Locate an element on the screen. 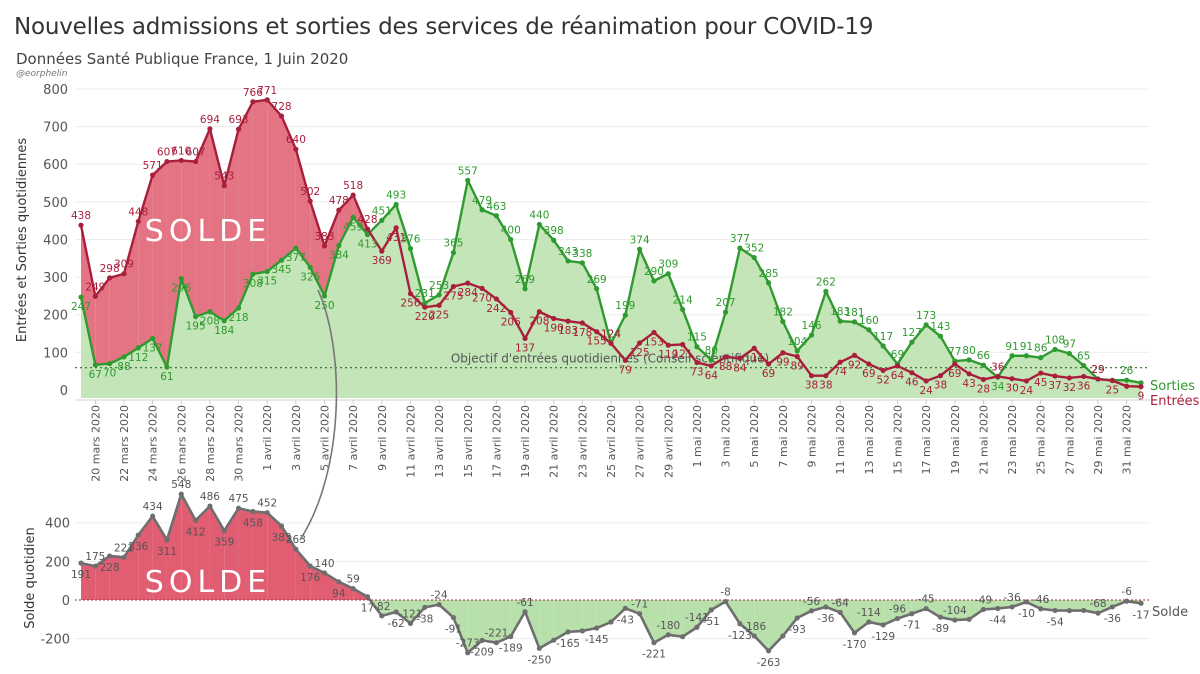 This screenshot has width=1200, height=674. sorties-data-label: 91 is located at coordinates (1026, 347).